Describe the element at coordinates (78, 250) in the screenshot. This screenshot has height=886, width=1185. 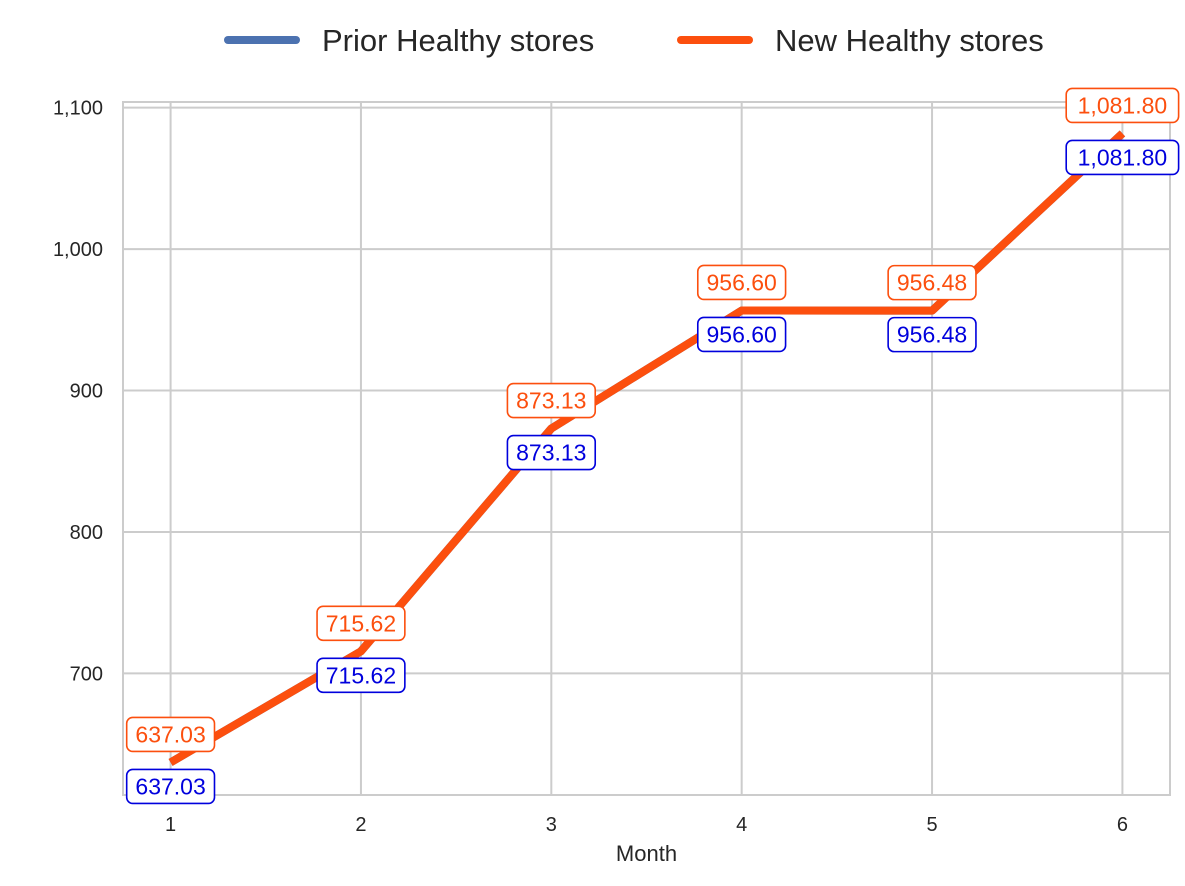
I see `y-tick-label: 1,000` at that location.